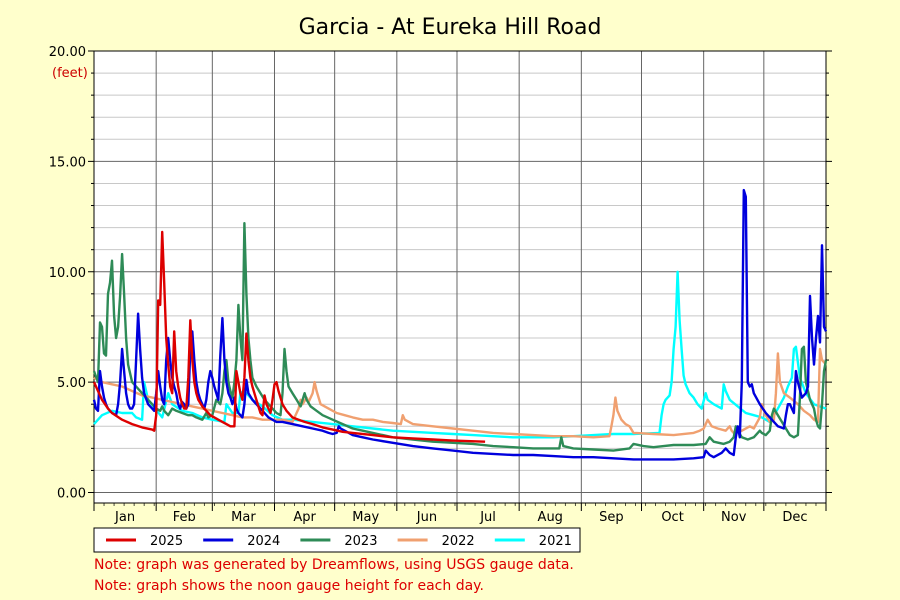 The width and height of the screenshot is (900, 600). I want to click on legend-label-2024: 2024, so click(263, 541).